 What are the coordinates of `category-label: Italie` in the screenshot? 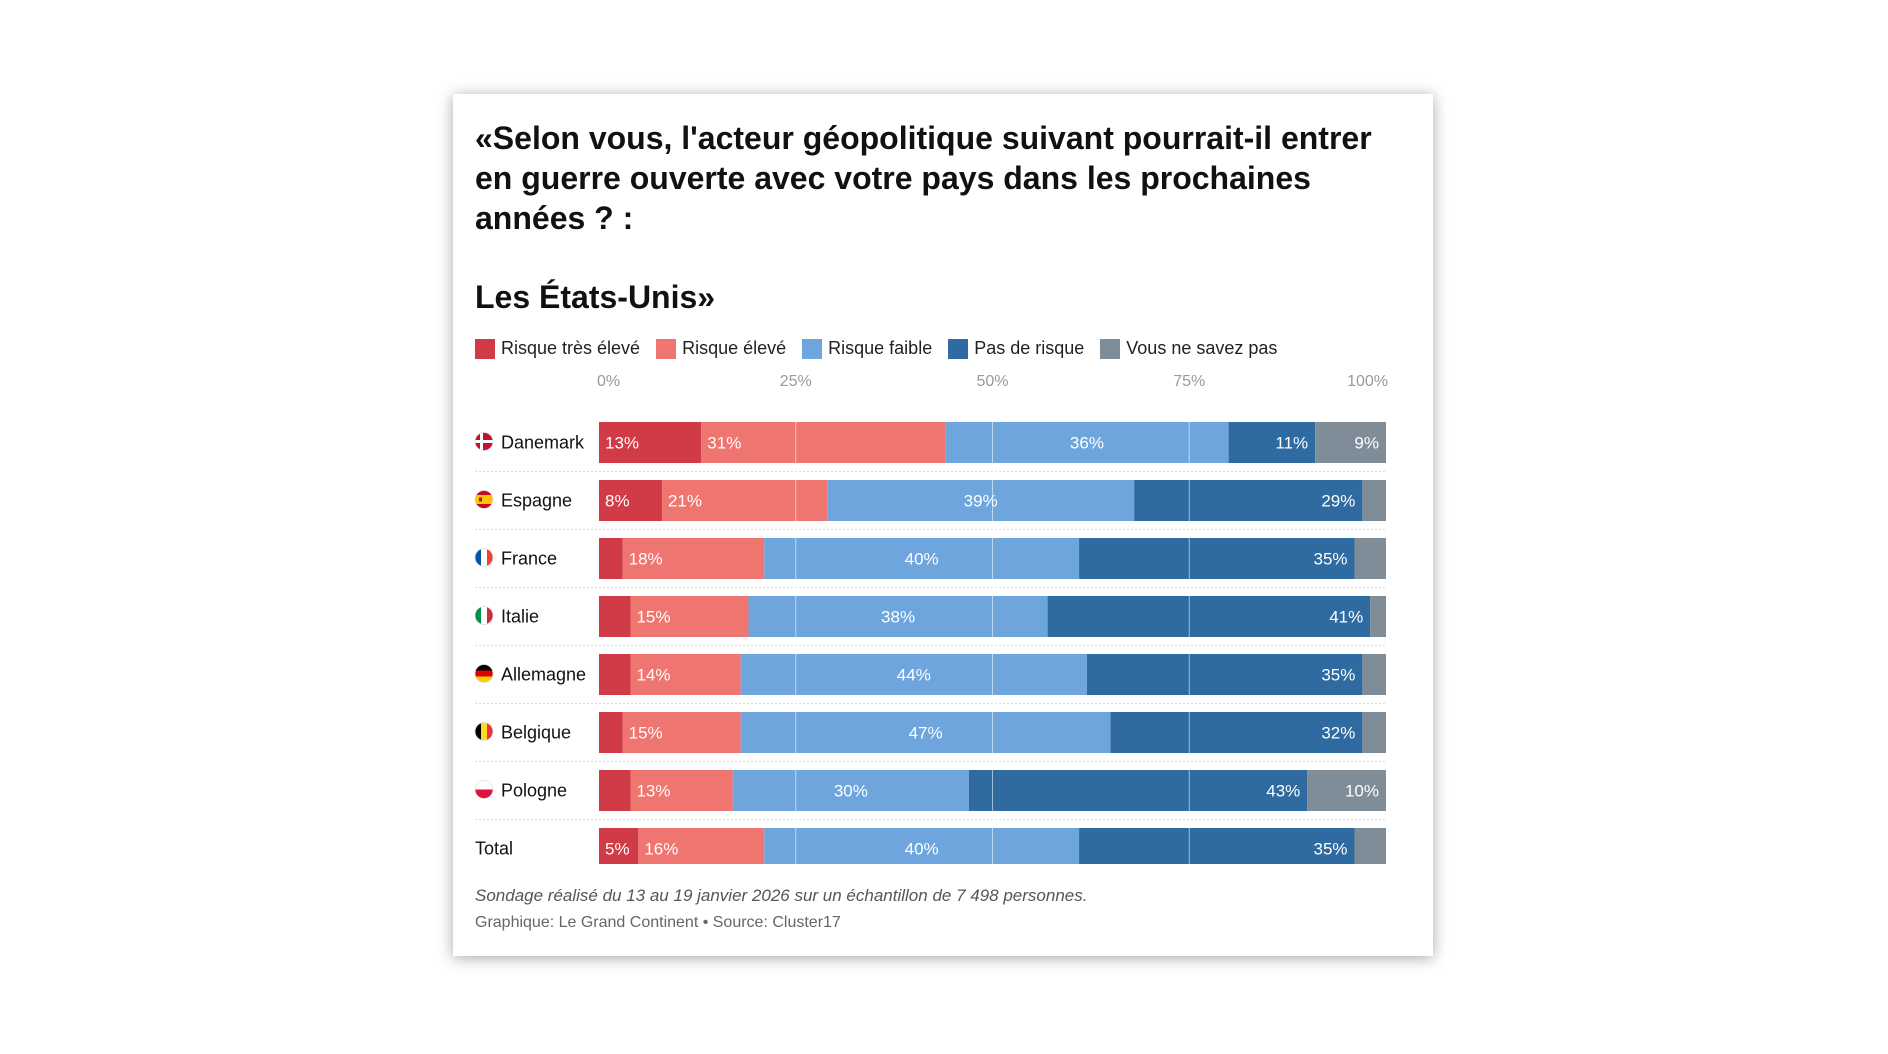 It's located at (520, 617).